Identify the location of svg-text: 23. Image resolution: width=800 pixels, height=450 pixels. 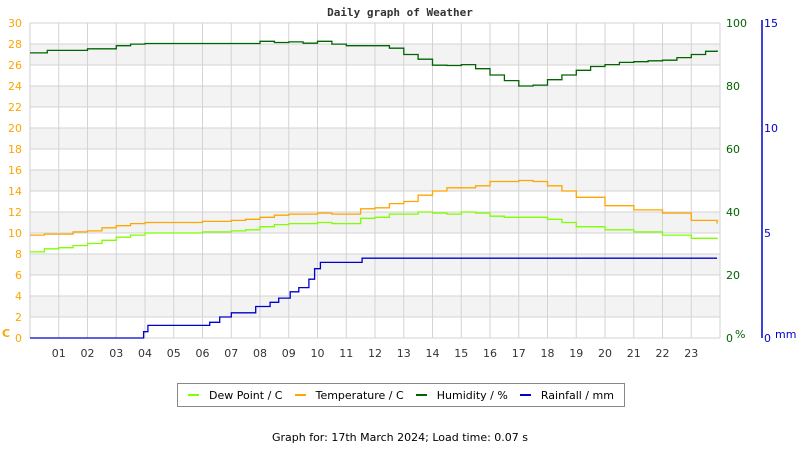
(691, 353).